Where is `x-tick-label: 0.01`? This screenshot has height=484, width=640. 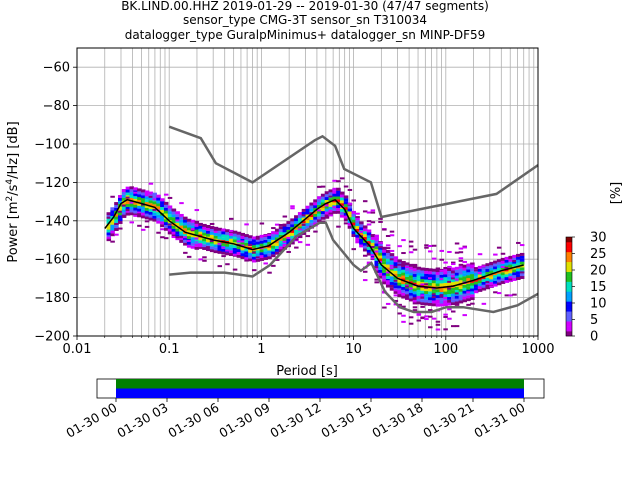
x-tick-label: 0.01 is located at coordinates (77, 349).